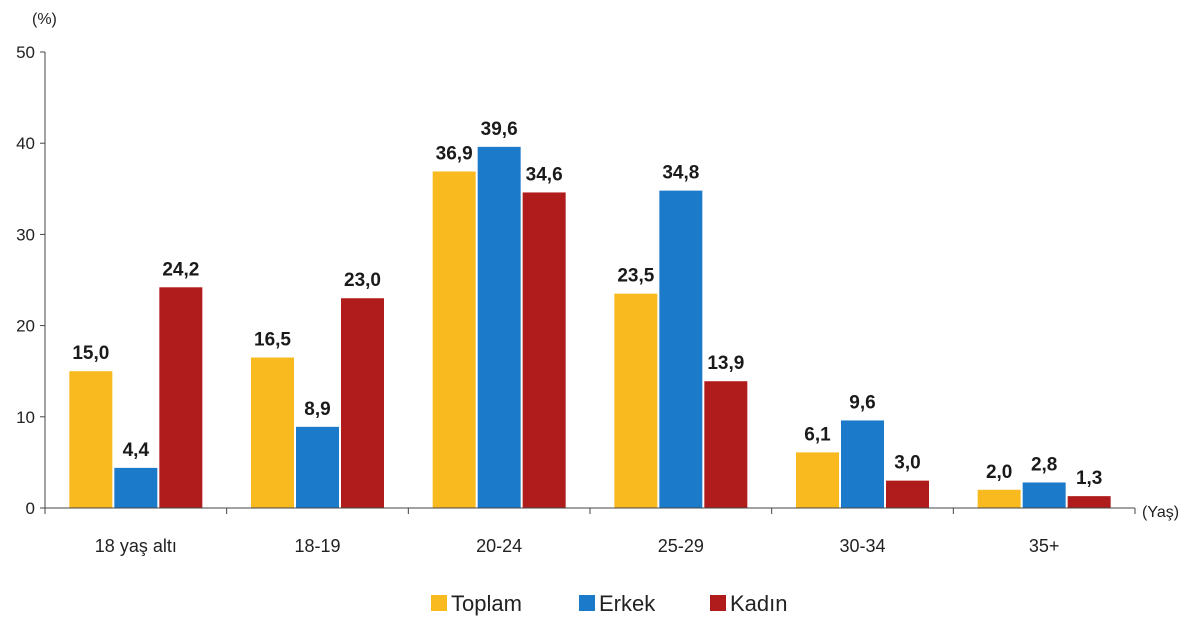 The width and height of the screenshot is (1195, 623). Describe the element at coordinates (544, 174) in the screenshot. I see `data-label: 34,6` at that location.